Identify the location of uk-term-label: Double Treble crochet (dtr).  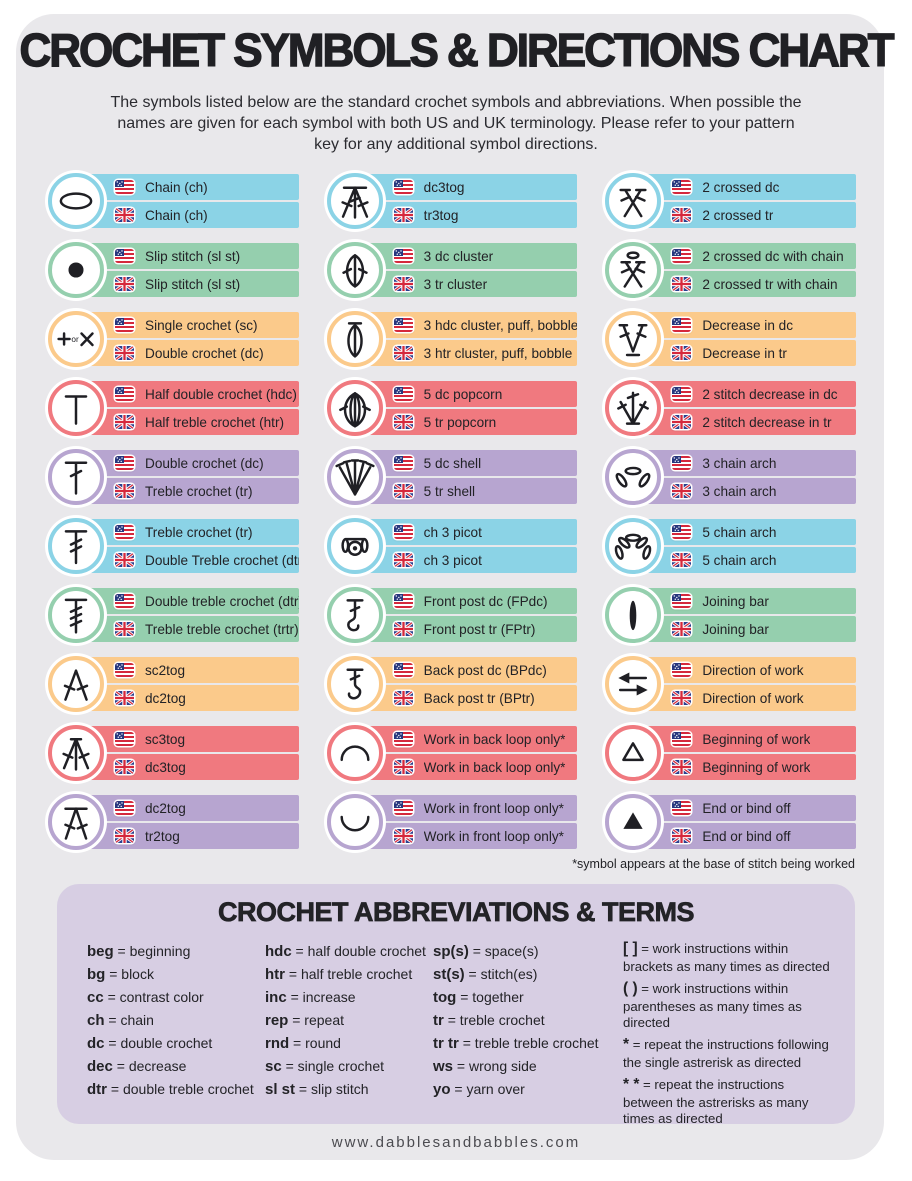
(222, 560).